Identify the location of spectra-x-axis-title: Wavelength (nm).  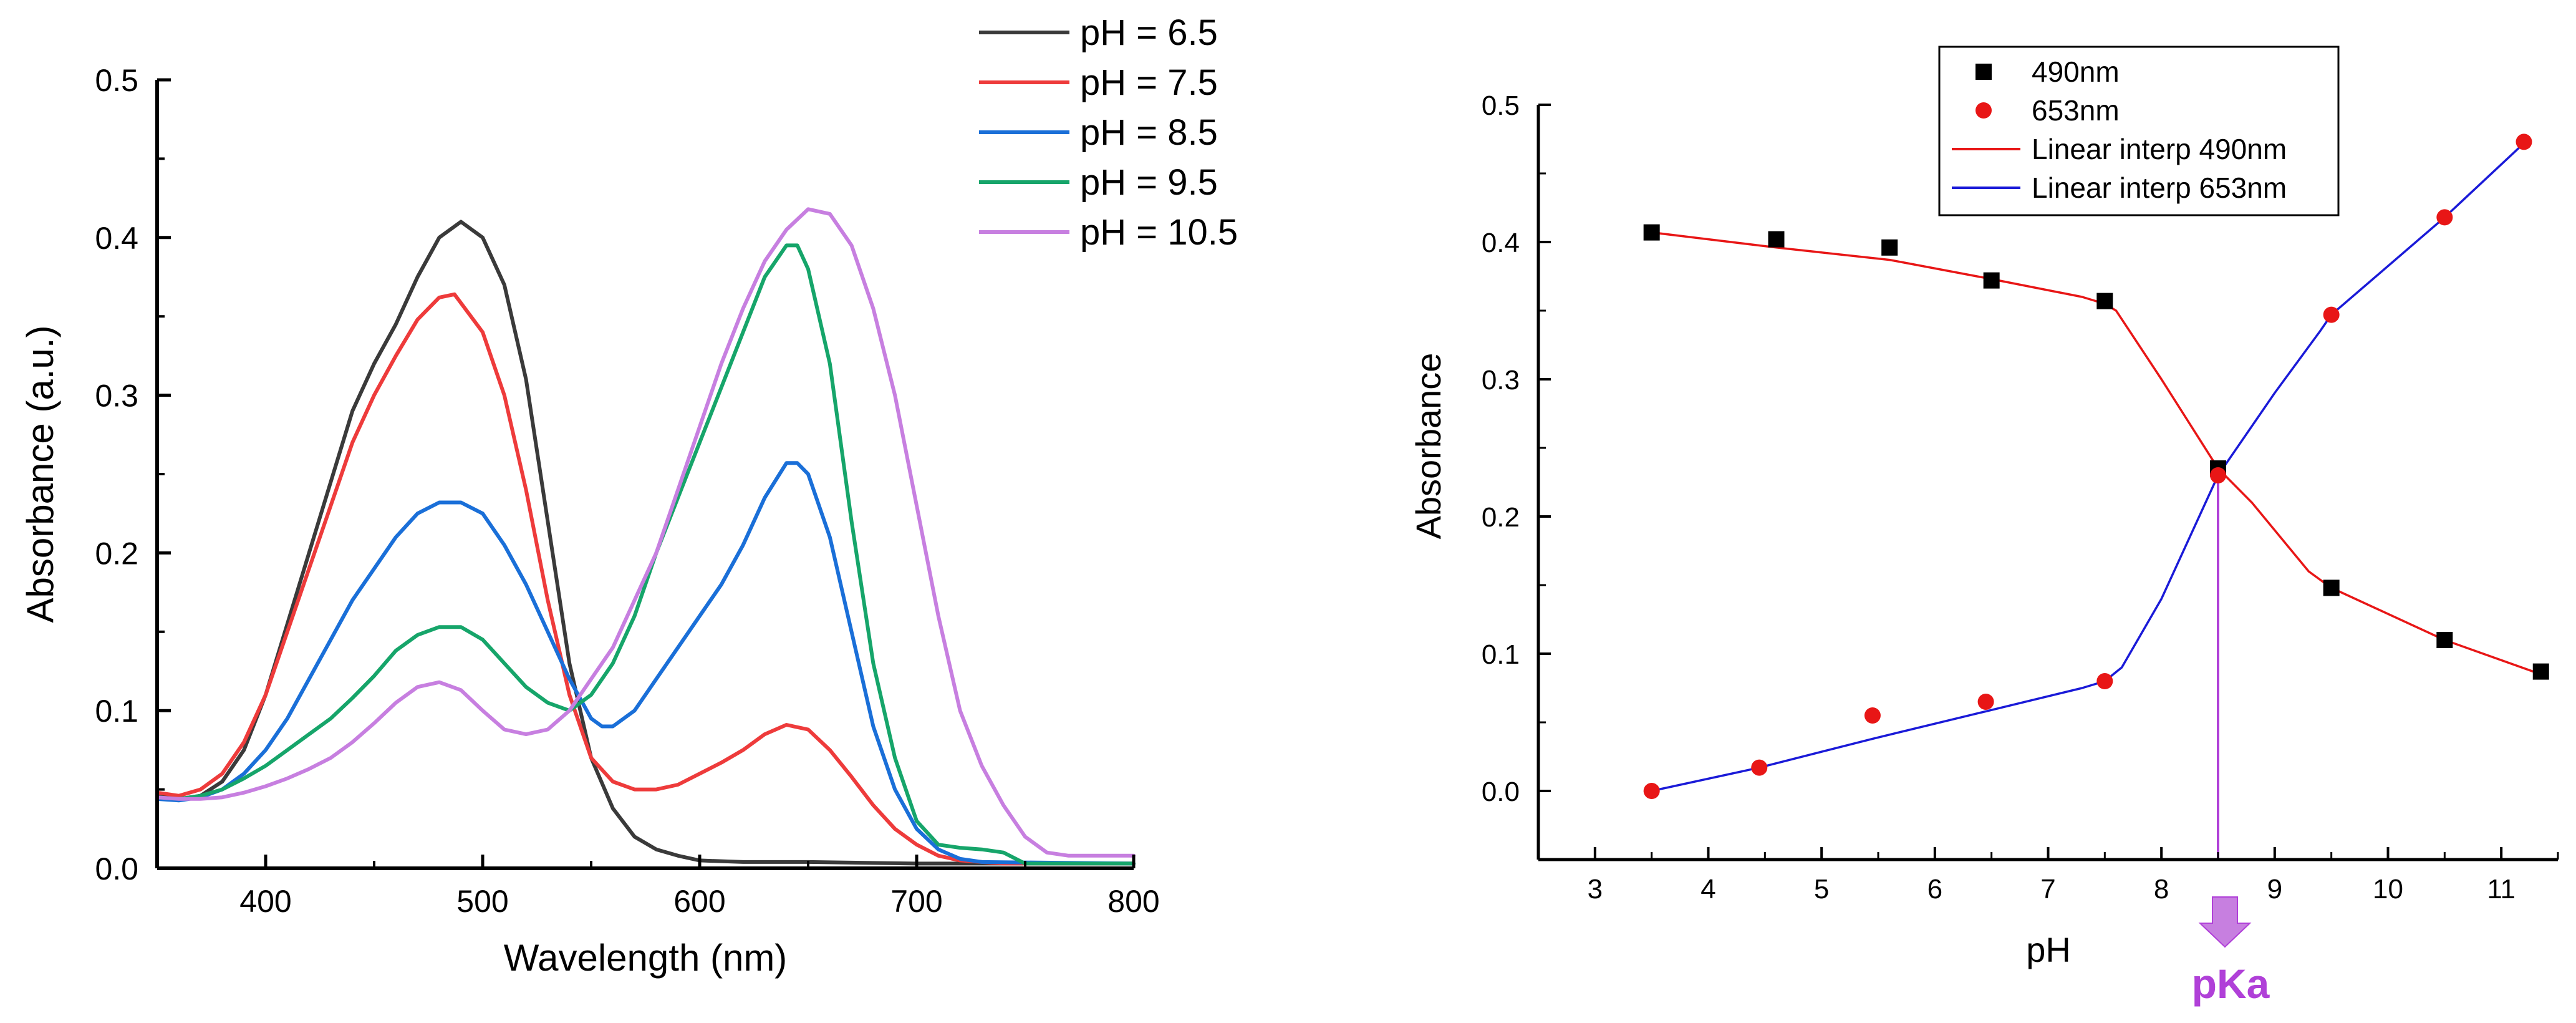
(646, 958).